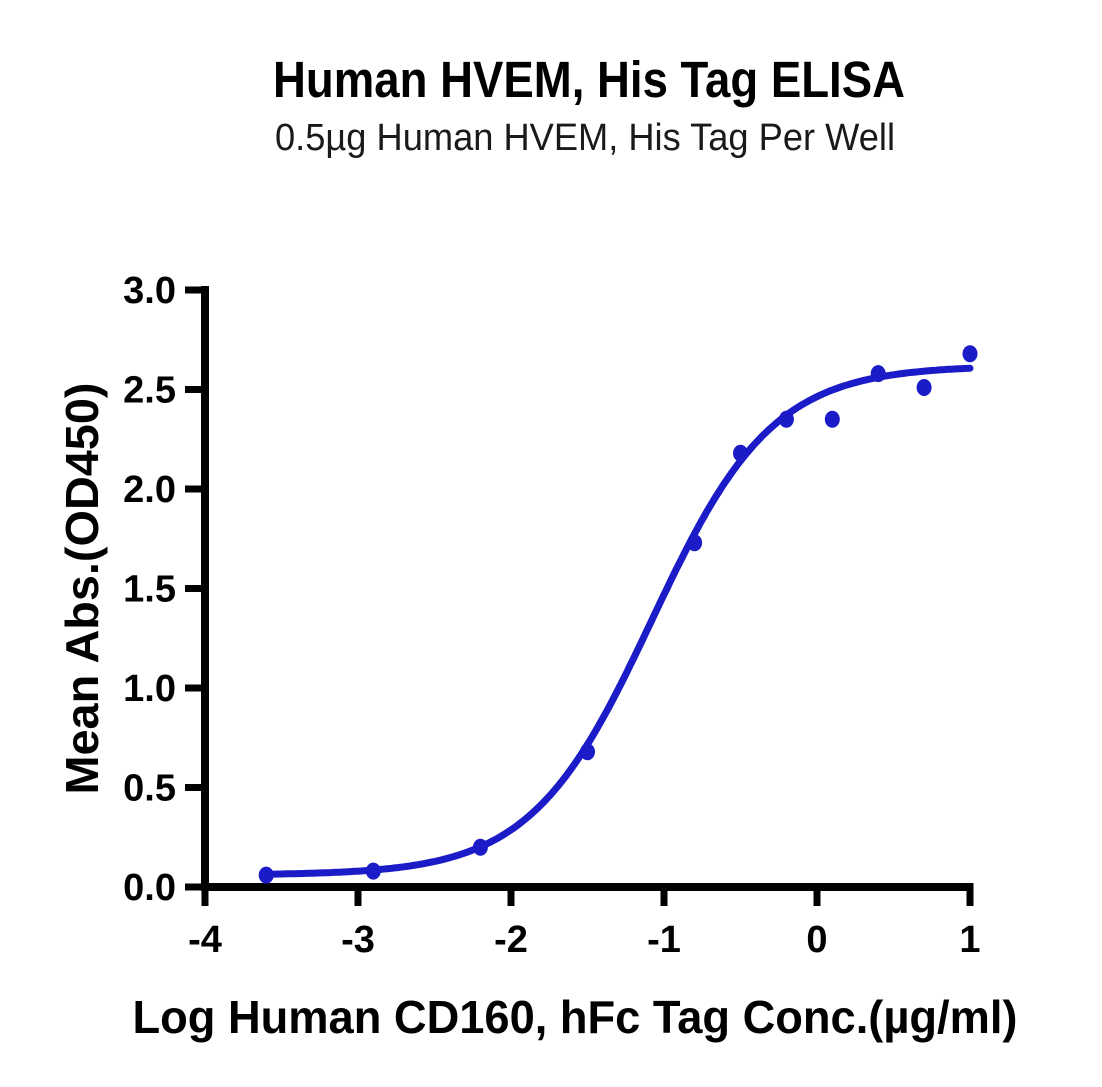  Describe the element at coordinates (82, 589) in the screenshot. I see `y-axis-label: Mean Abs.(OD450)` at that location.